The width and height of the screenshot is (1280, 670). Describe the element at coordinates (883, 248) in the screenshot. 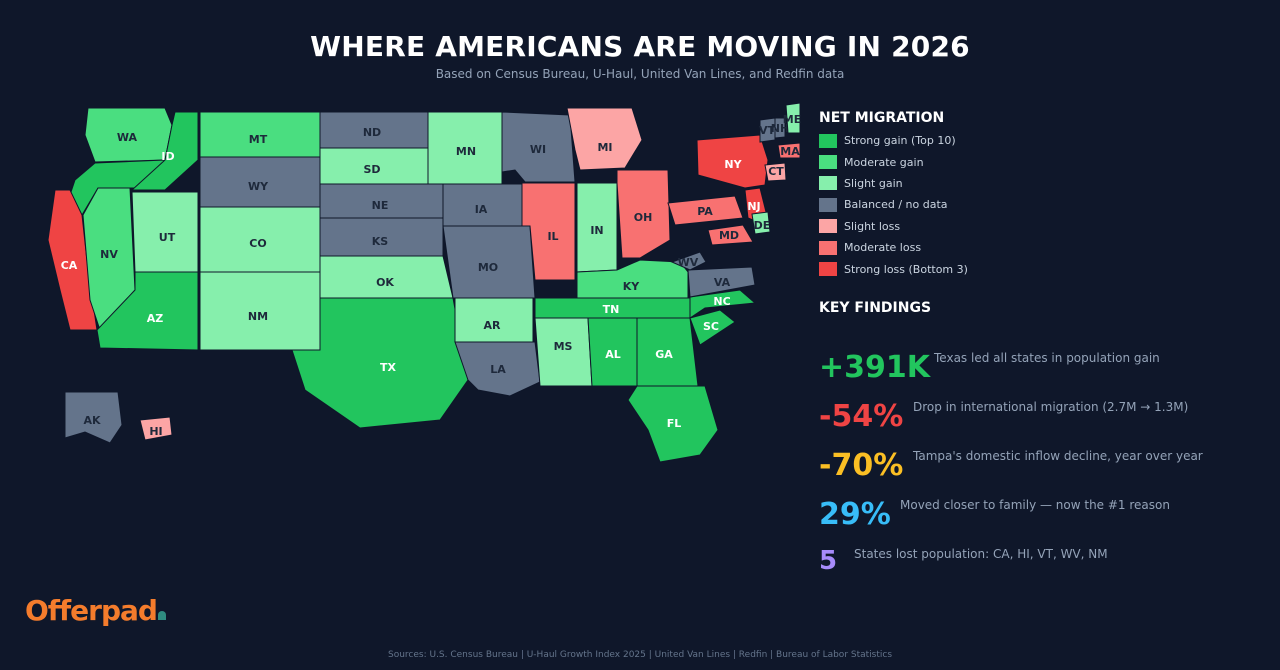

I see `legend-label: Moderate loss` at that location.